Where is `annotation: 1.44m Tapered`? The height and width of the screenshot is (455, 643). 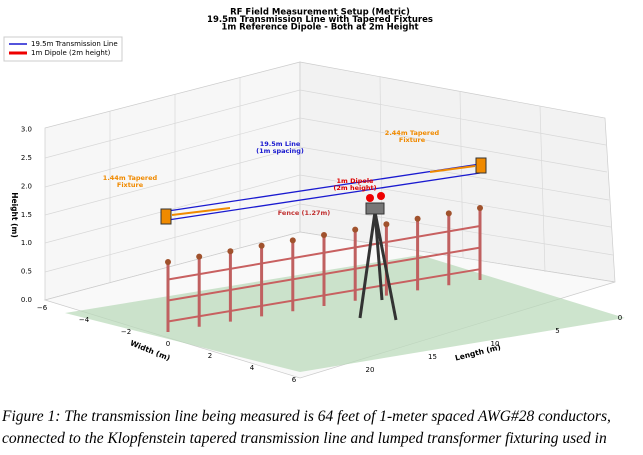
annotation: 1.44m Tapered is located at coordinates (130, 178).